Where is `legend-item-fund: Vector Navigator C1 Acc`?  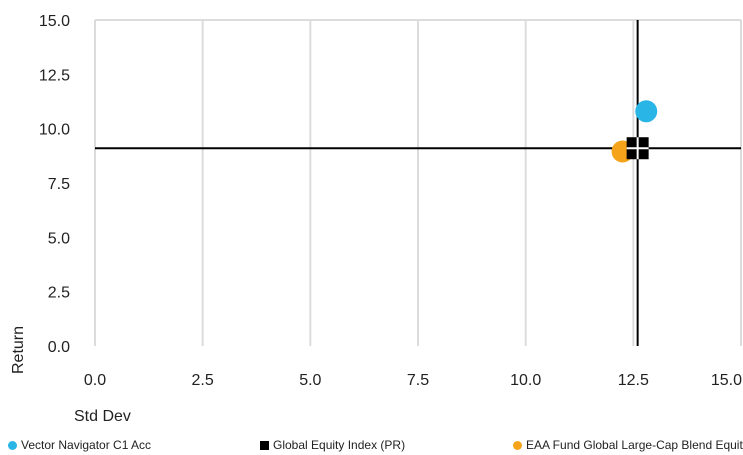 legend-item-fund: Vector Navigator C1 Acc is located at coordinates (79, 445).